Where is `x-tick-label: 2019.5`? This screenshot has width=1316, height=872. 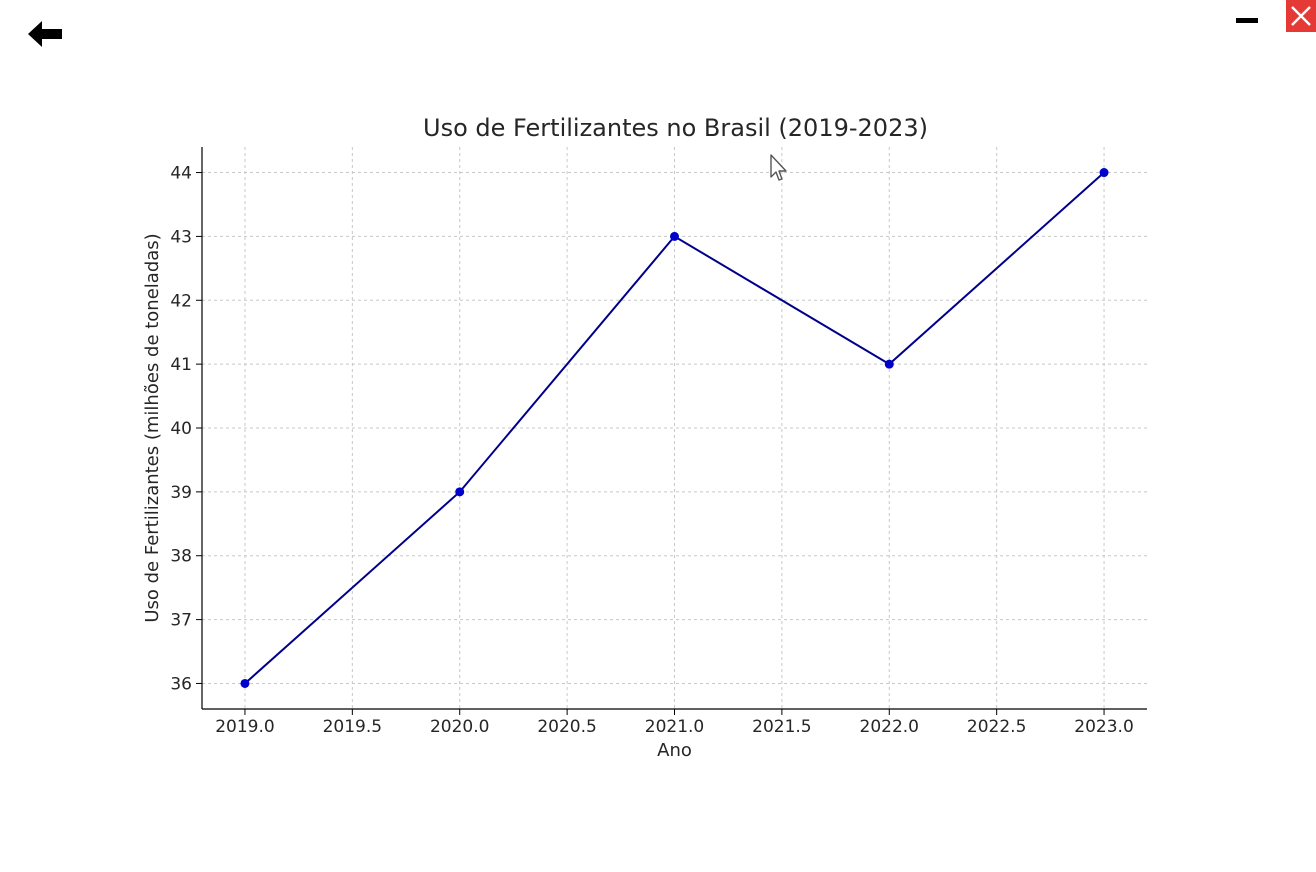
x-tick-label: 2019.5 is located at coordinates (352, 727).